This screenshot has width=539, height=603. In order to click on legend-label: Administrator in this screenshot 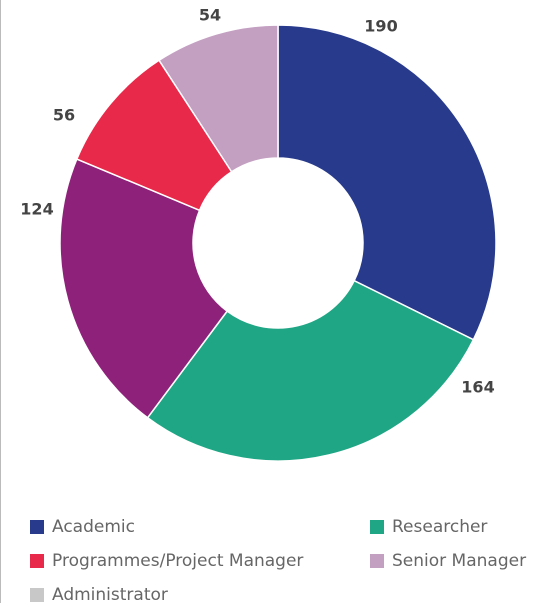, I will do `click(110, 594)`.